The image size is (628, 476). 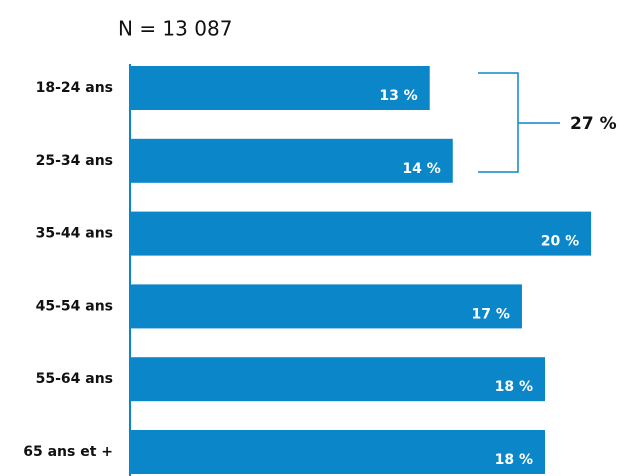 What do you see at coordinates (74, 379) in the screenshot?
I see `y-tick-label: 55-64 ans` at bounding box center [74, 379].